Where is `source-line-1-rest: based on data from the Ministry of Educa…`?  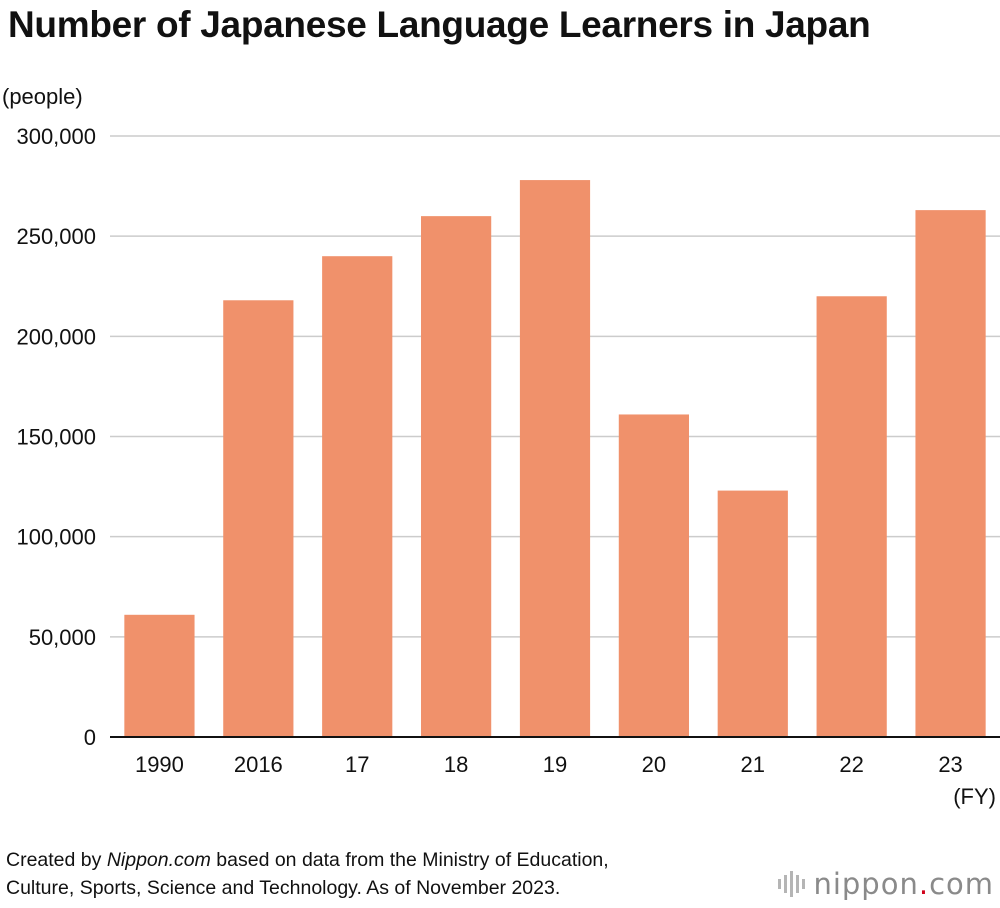 source-line-1-rest: based on data from the Ministry of Educa… is located at coordinates (409, 860).